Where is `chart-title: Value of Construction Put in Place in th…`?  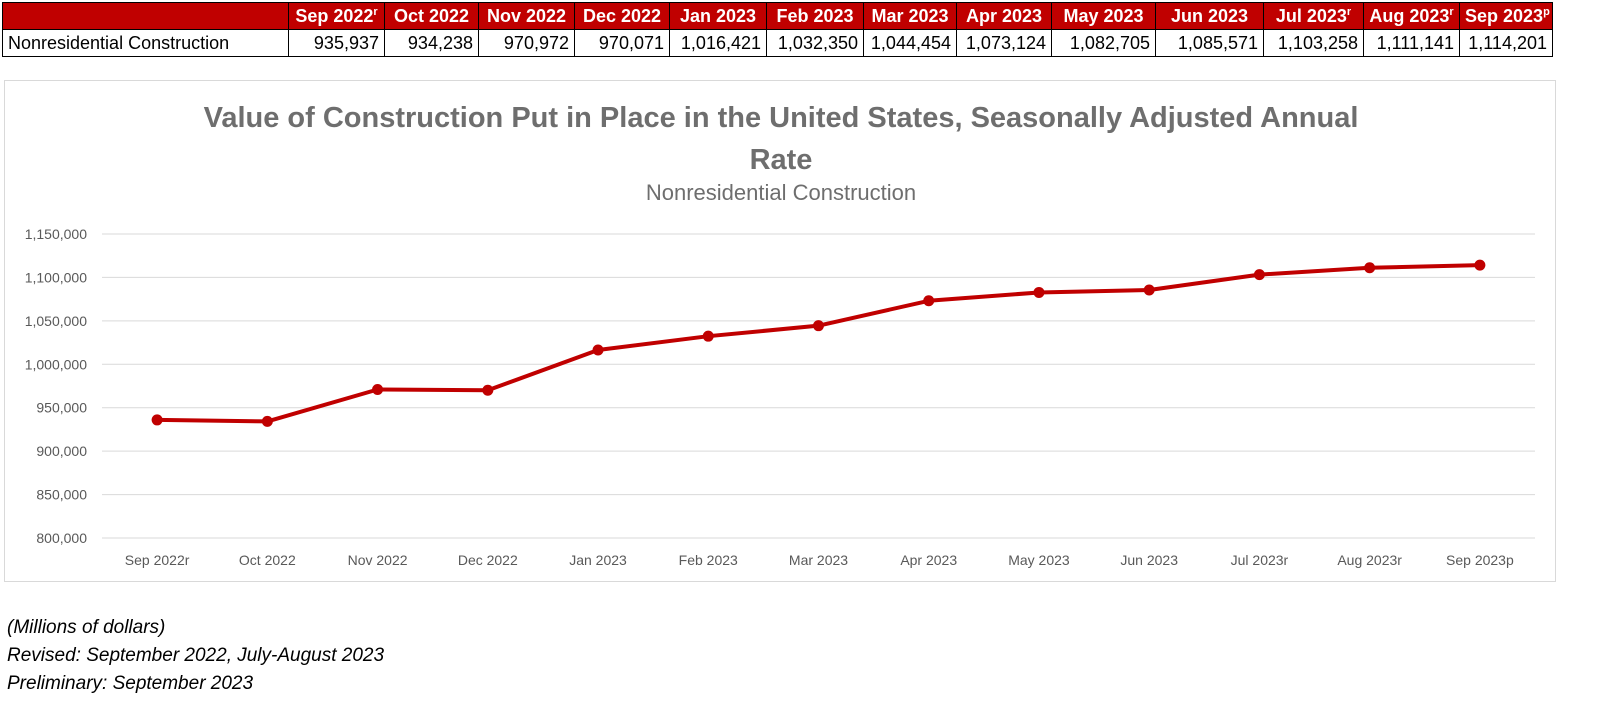
chart-title: Value of Construction Put in Place in th… is located at coordinates (781, 139).